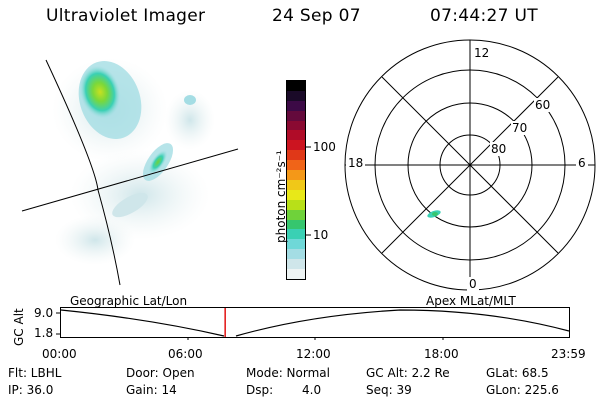 Image resolution: width=600 pixels, height=400 pixels. What do you see at coordinates (473, 284) in the screenshot?
I see `mlt-label-0: 0` at bounding box center [473, 284].